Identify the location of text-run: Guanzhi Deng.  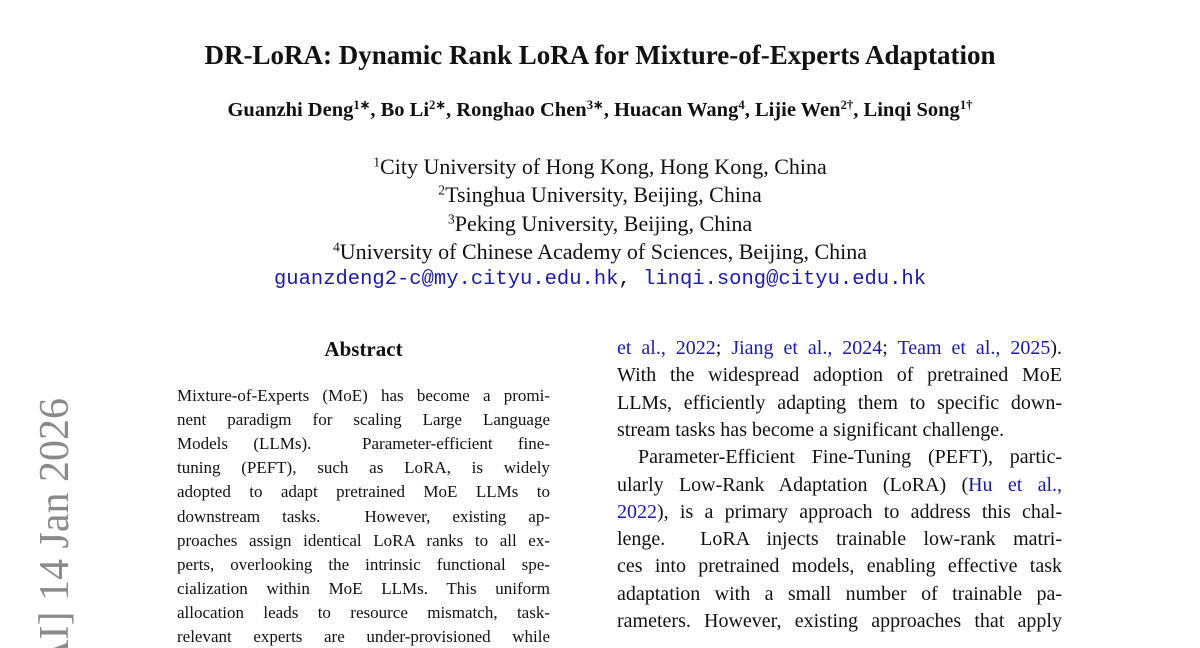
(290, 110).